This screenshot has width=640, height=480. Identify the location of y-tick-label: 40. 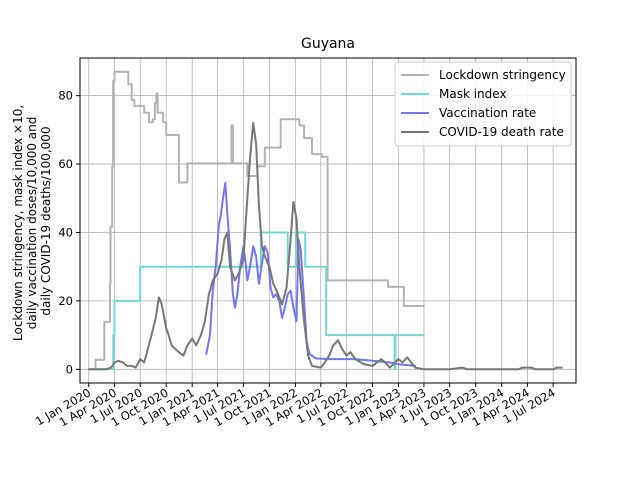
(65, 232).